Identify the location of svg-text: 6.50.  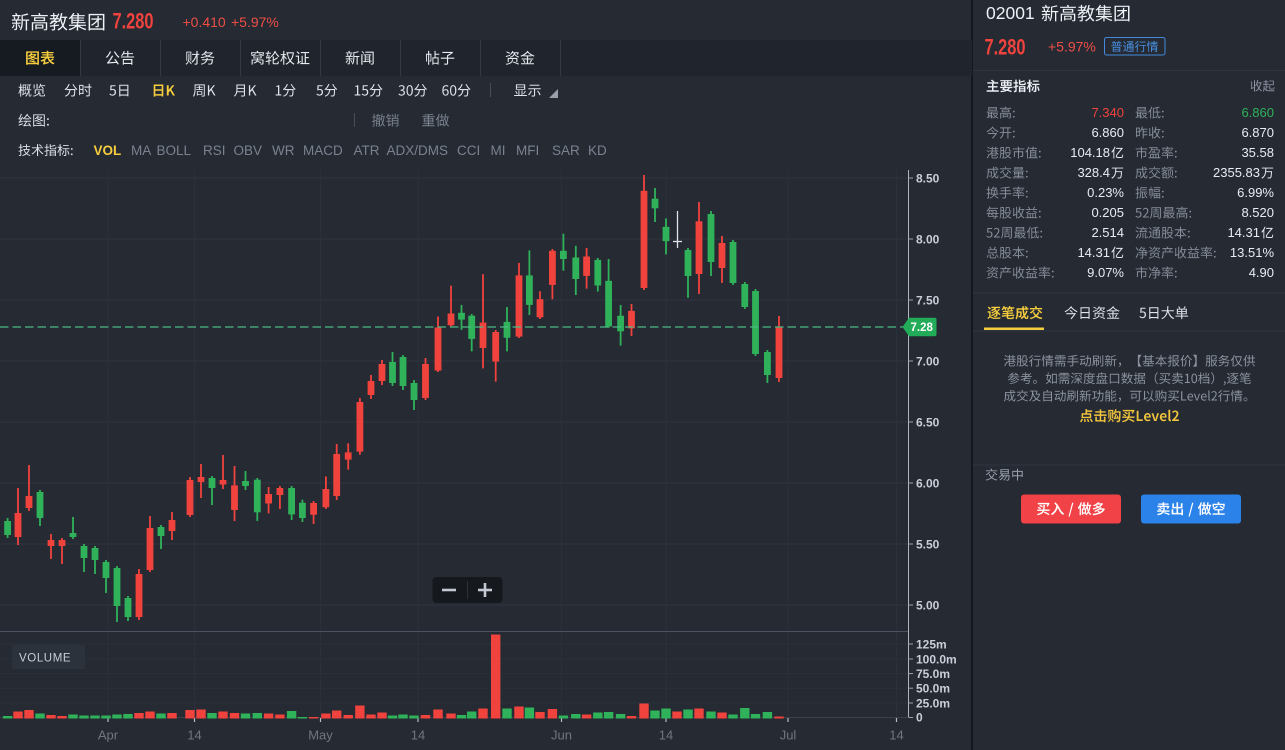
(928, 423).